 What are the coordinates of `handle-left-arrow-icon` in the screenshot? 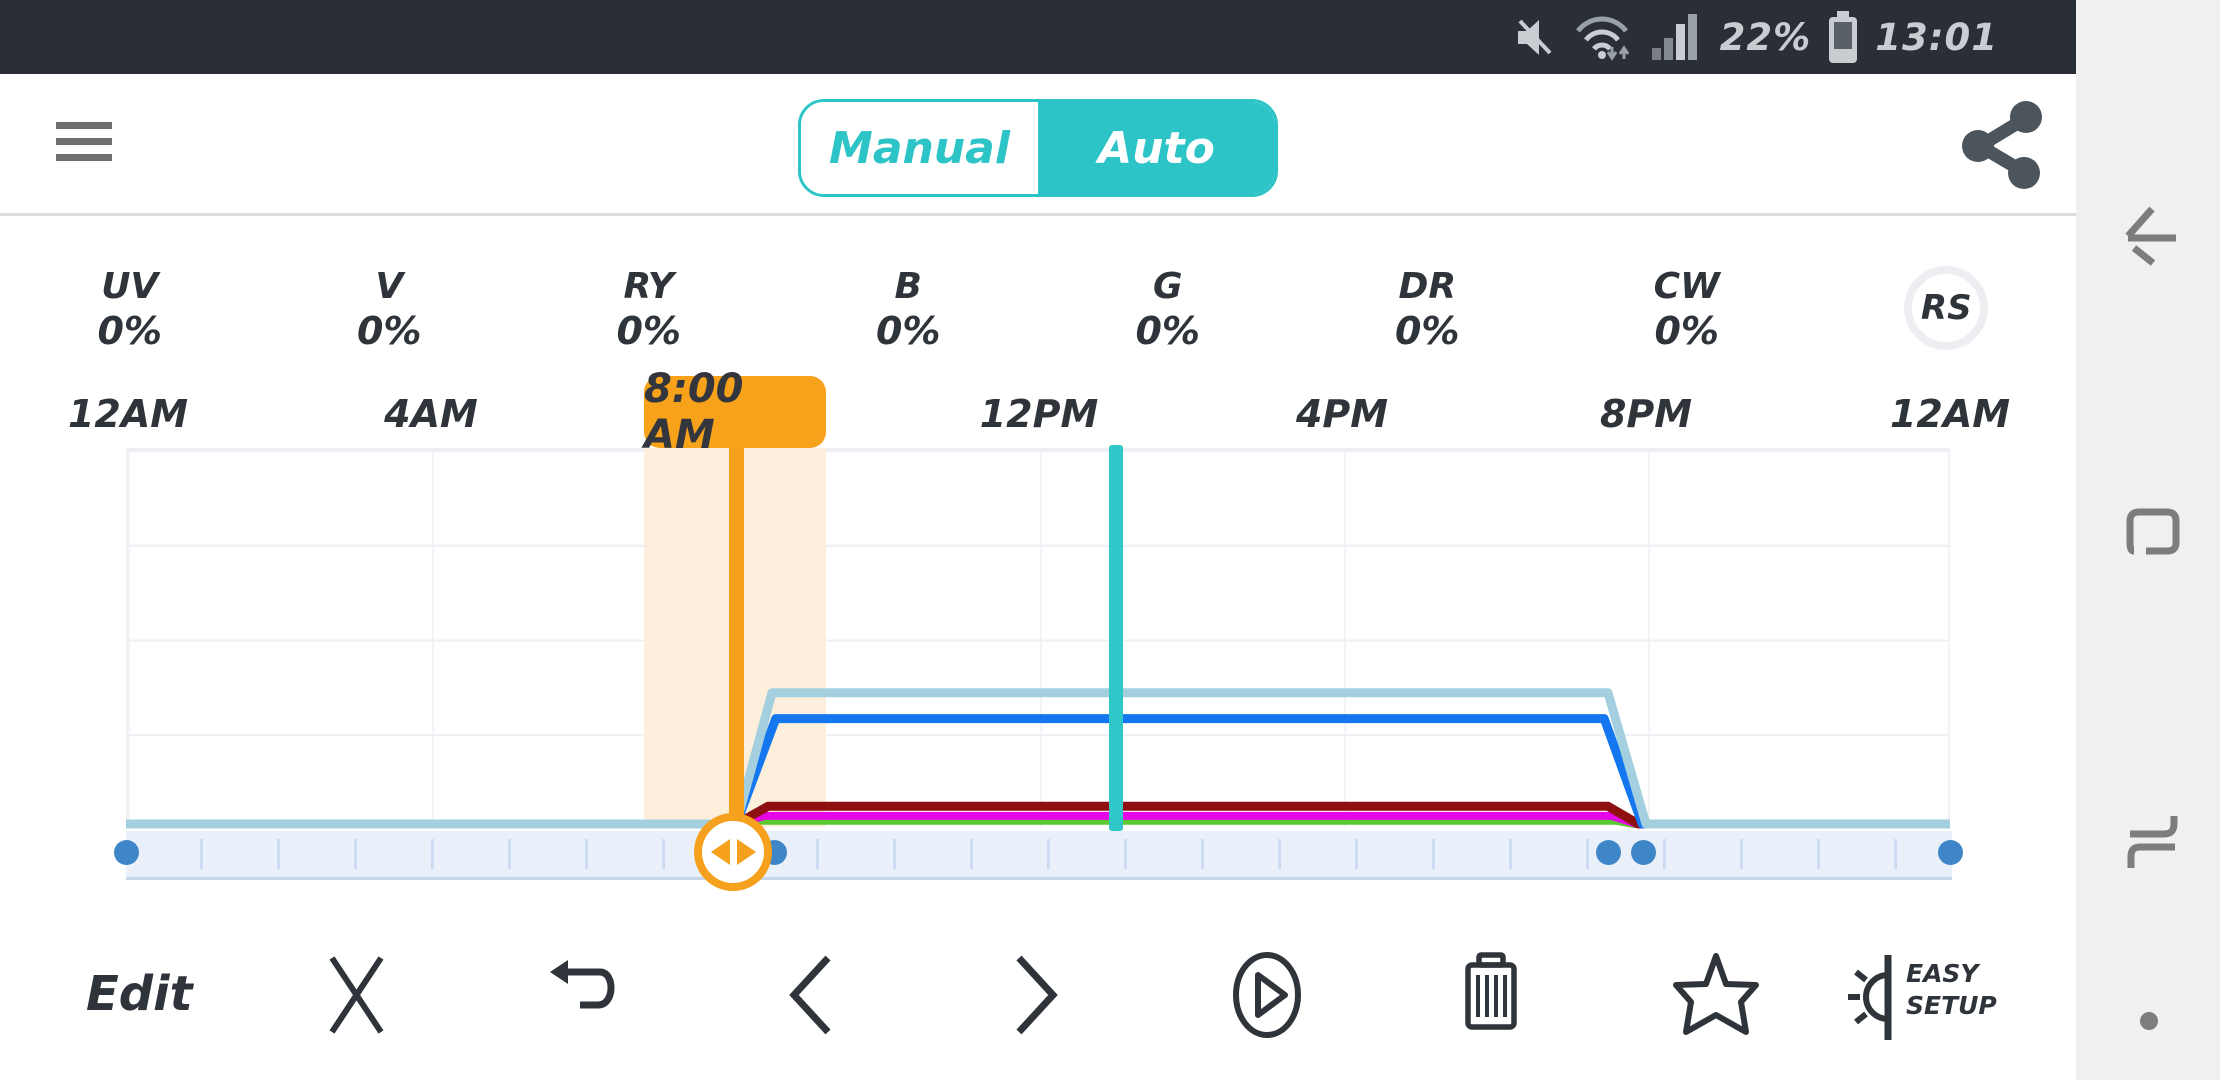 It's located at (720, 852).